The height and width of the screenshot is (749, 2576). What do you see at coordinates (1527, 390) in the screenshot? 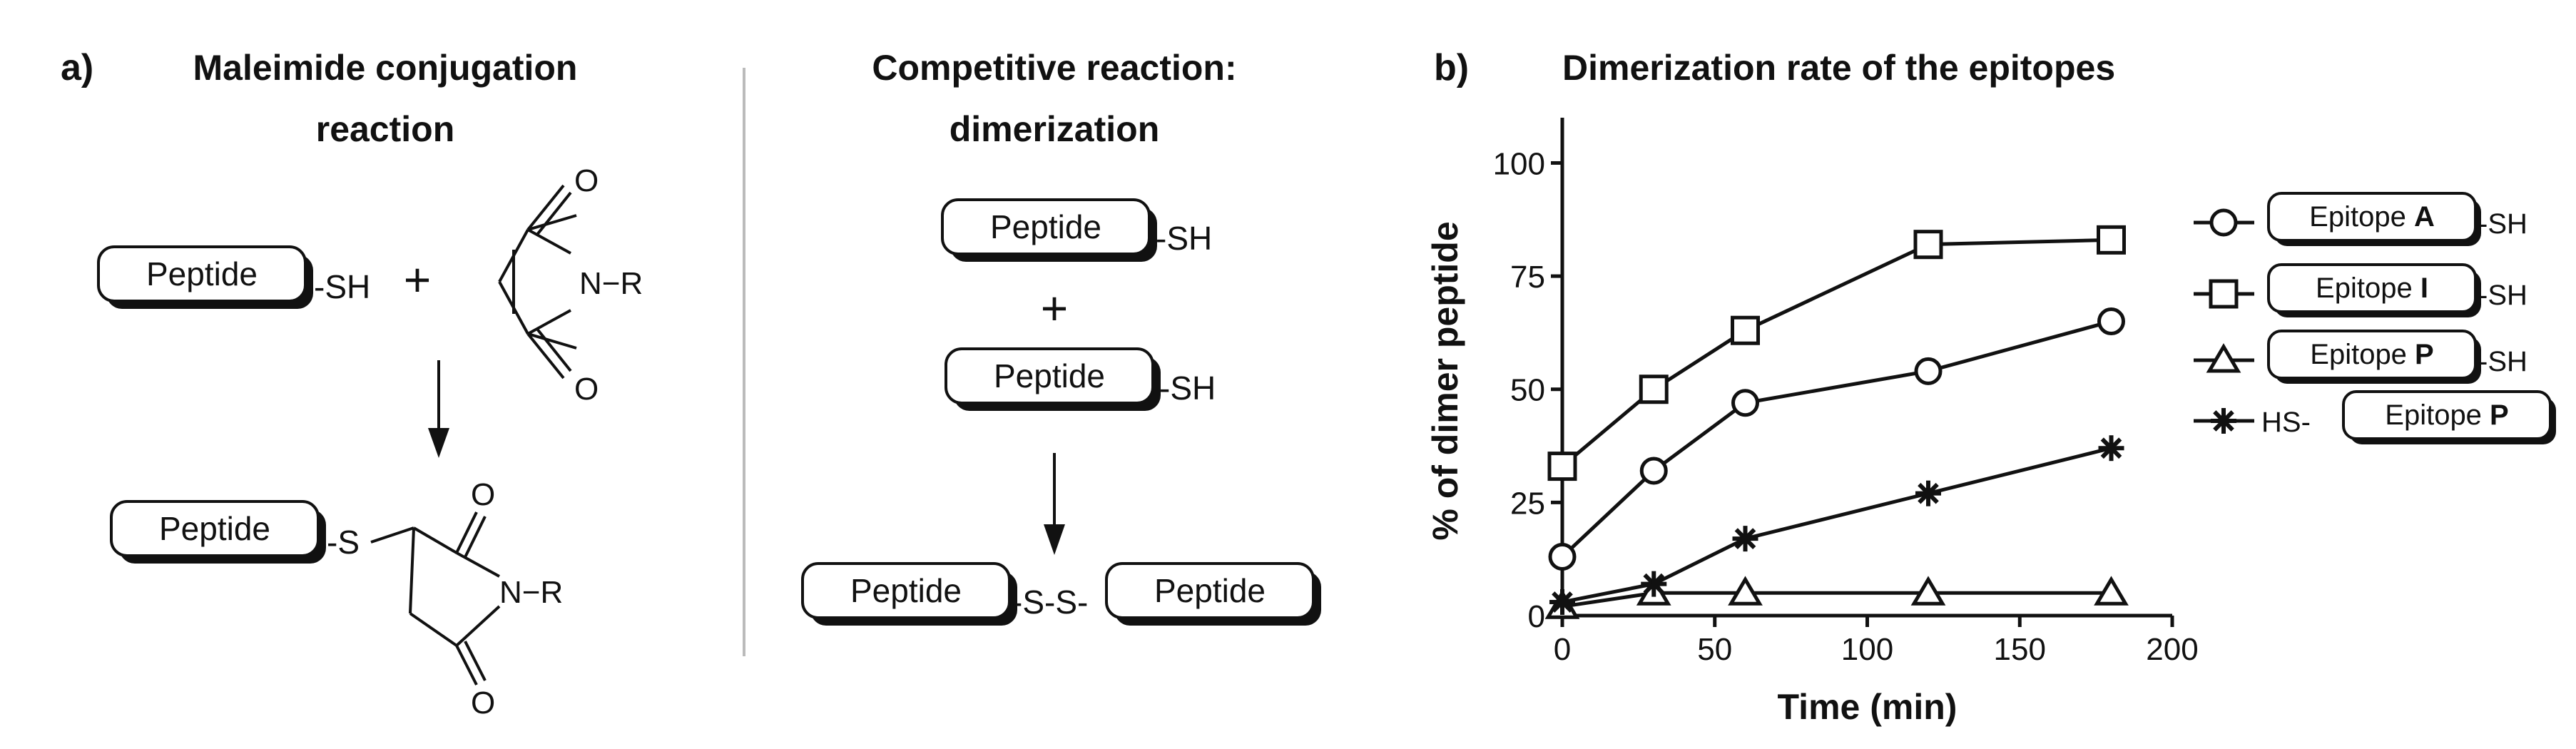
I see `y-tick-label: 50` at bounding box center [1527, 390].